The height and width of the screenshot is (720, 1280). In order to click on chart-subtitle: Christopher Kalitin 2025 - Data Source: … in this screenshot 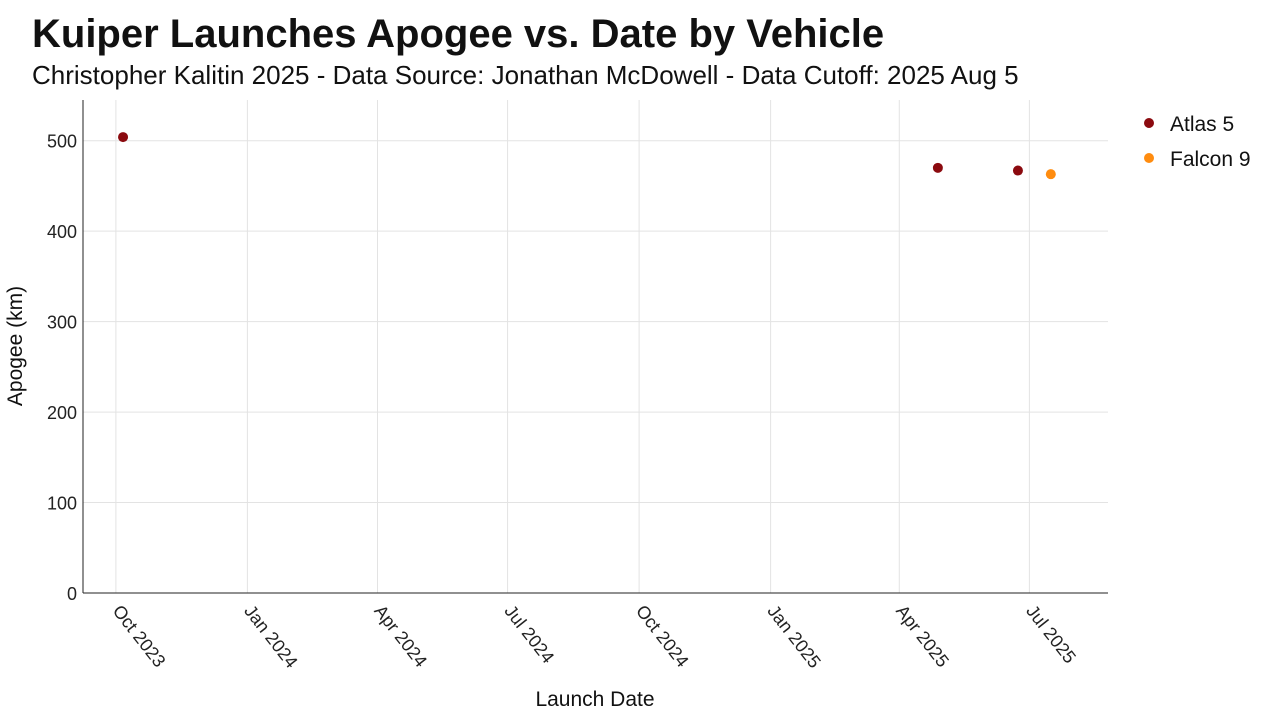, I will do `click(525, 75)`.